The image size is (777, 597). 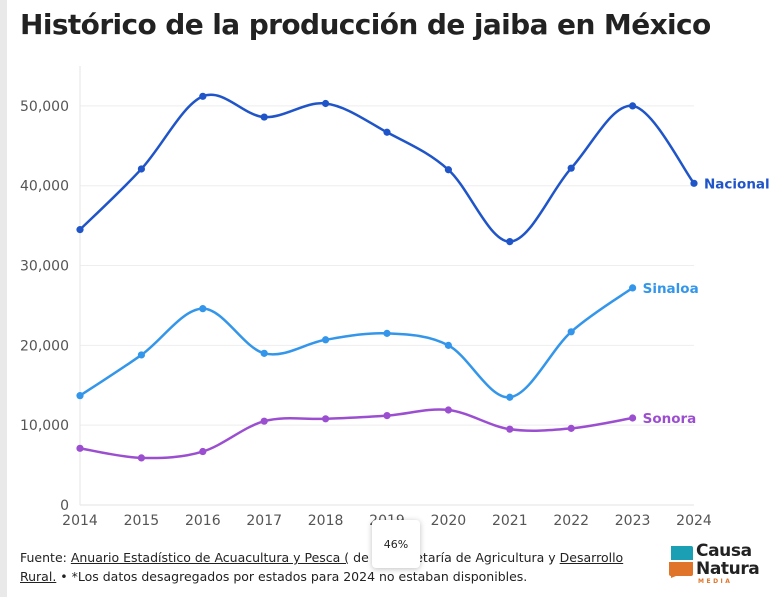 I want to click on left-edge, so click(x=3, y=298).